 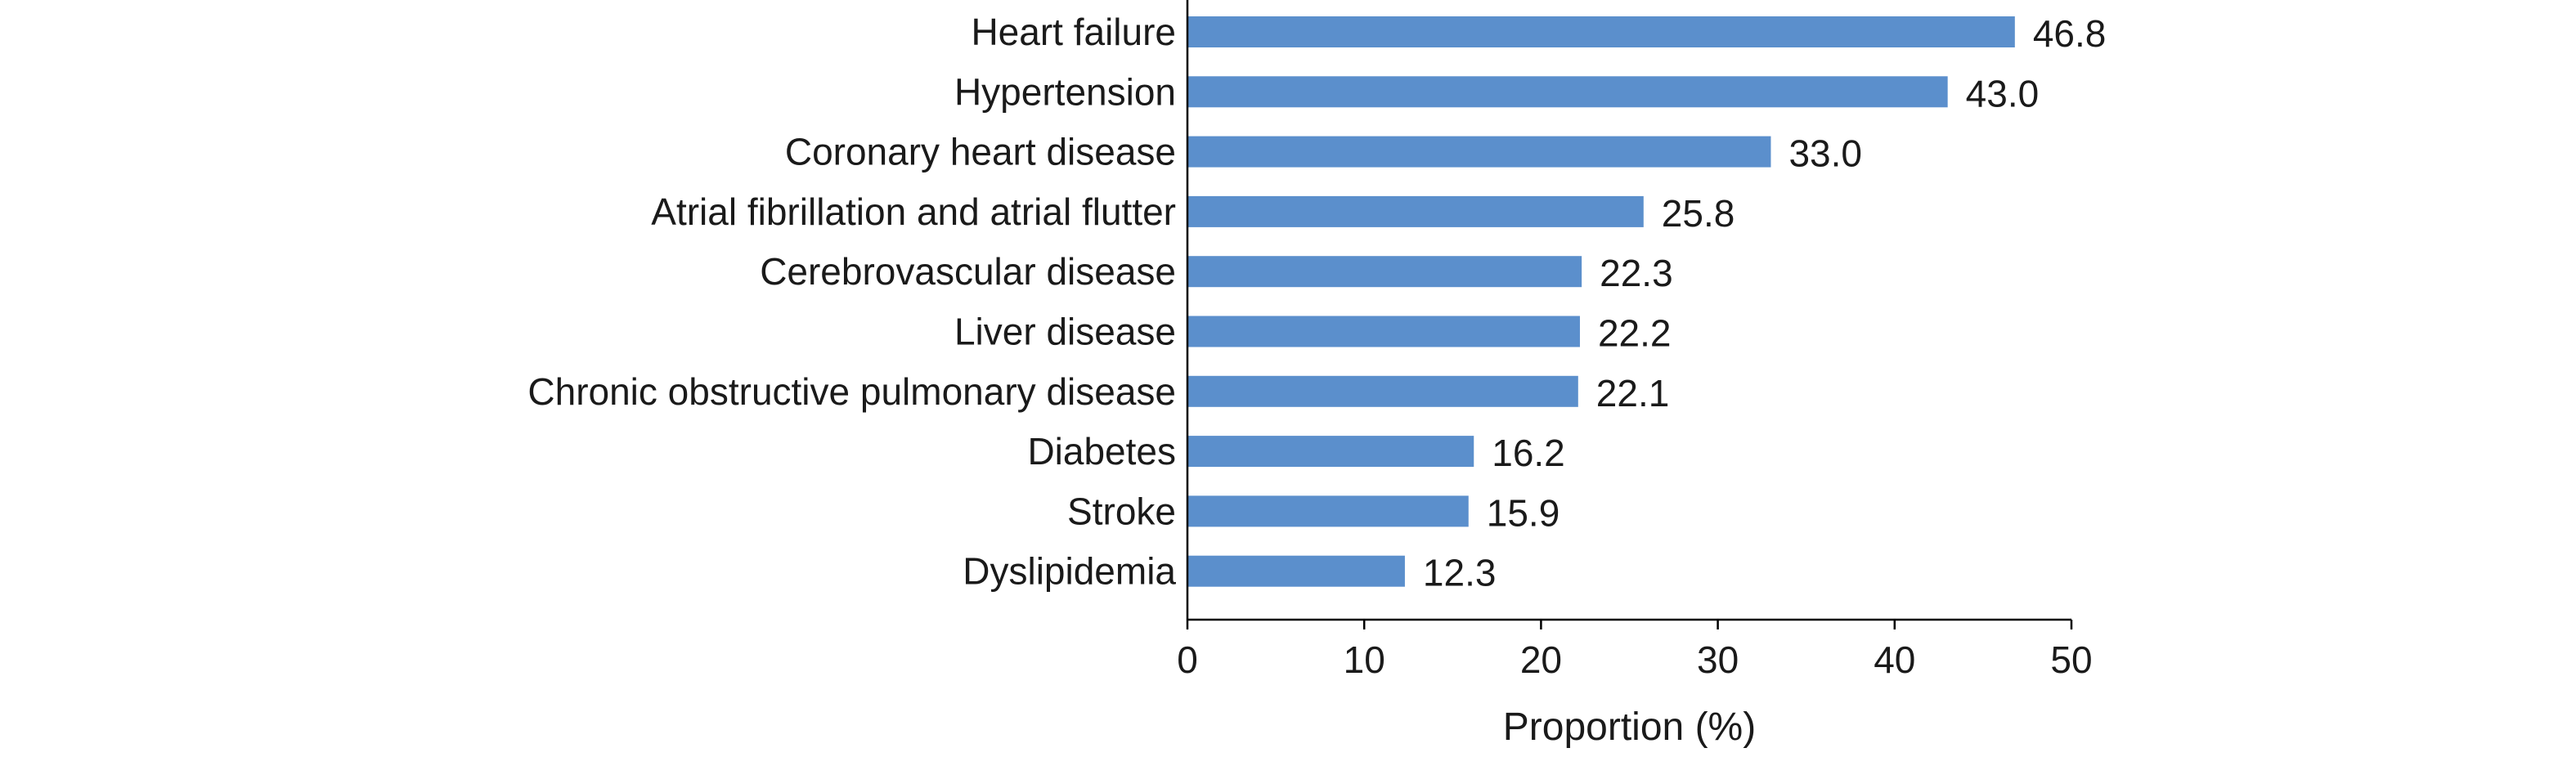 I want to click on category-label-2: Coronary heart disease, so click(x=980, y=152).